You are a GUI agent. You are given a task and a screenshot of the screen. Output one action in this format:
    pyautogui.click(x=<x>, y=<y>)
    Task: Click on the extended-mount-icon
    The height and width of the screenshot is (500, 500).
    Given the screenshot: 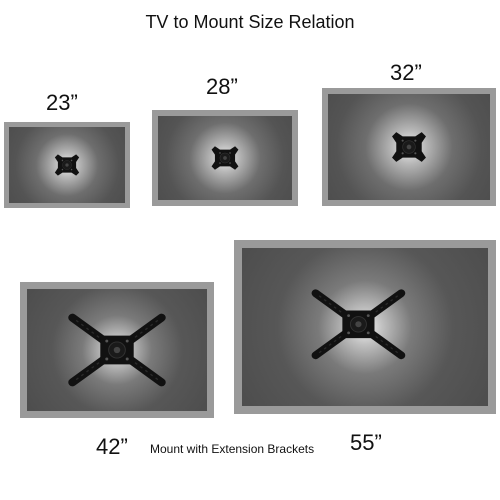 What is the action you would take?
    pyautogui.click(x=117, y=350)
    